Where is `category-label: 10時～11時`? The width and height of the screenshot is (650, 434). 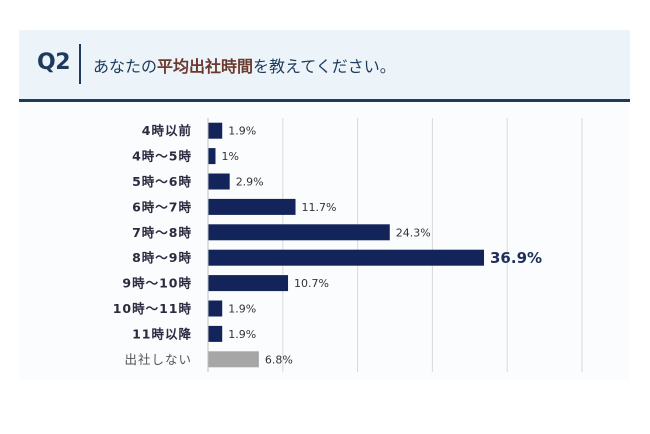 category-label: 10時～11時 is located at coordinates (152, 308).